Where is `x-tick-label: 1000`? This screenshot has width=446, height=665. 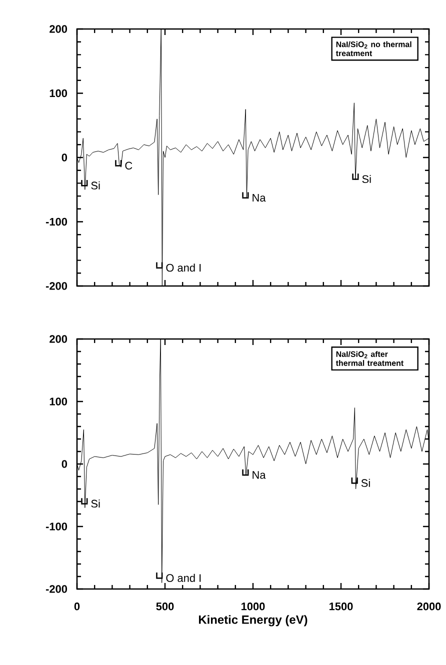
x-tick-label: 1000 is located at coordinates (253, 606).